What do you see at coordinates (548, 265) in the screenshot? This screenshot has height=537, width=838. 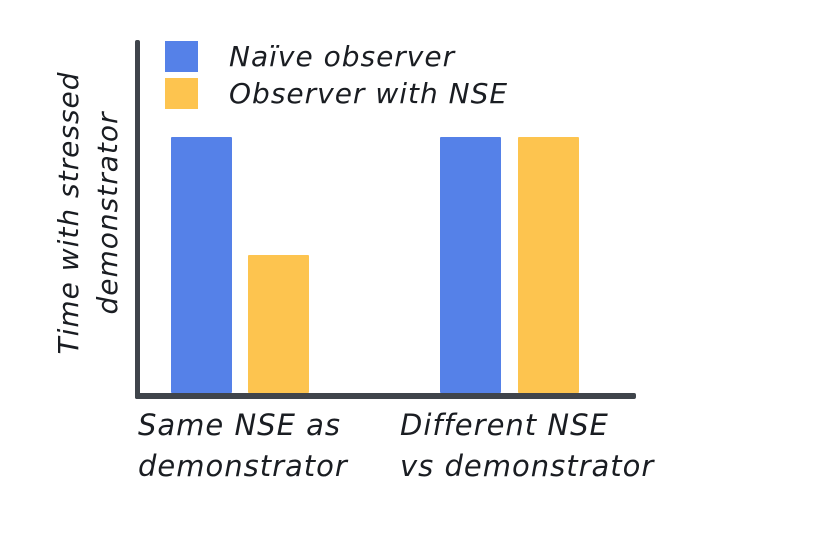 I see `bar-group1-observer-with-nse` at bounding box center [548, 265].